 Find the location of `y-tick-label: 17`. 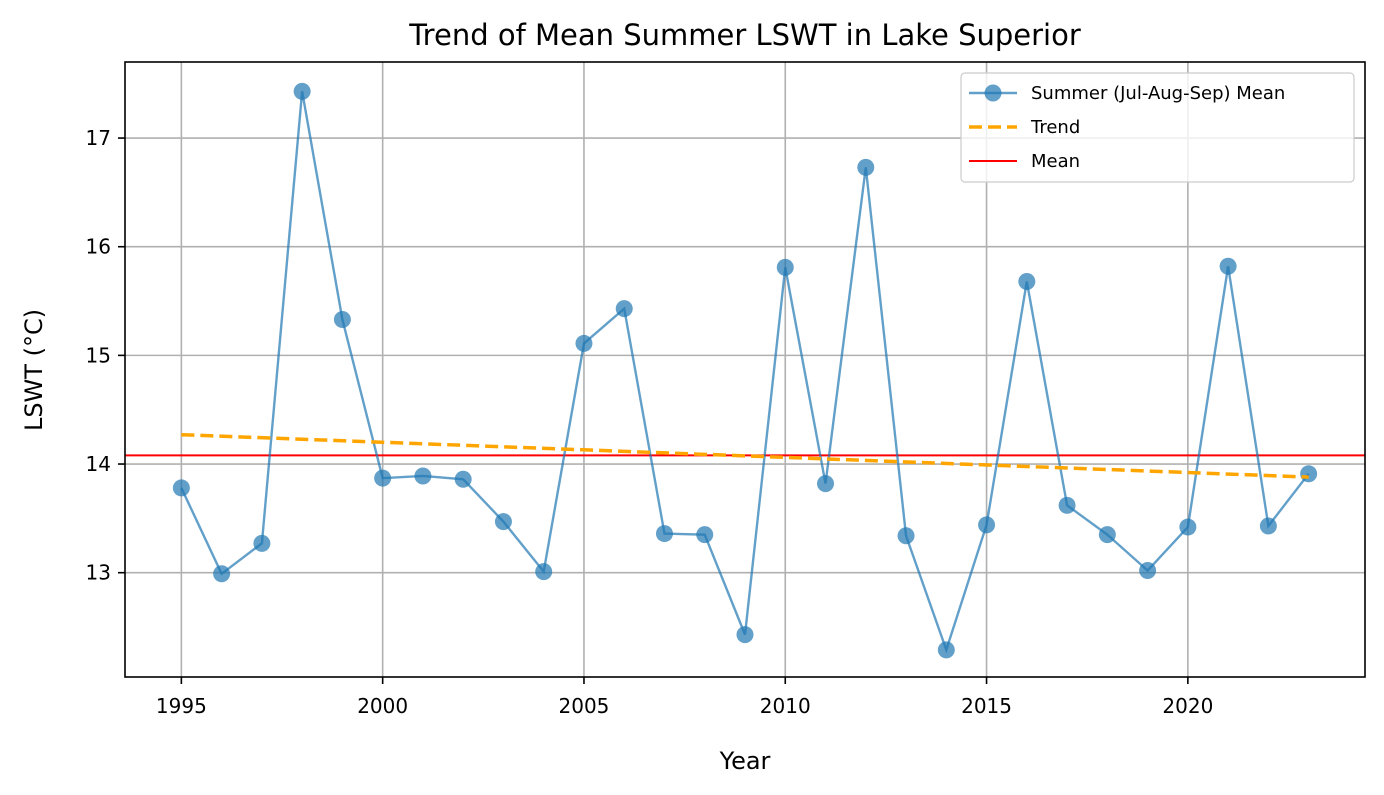

y-tick-label: 17 is located at coordinates (98, 138).